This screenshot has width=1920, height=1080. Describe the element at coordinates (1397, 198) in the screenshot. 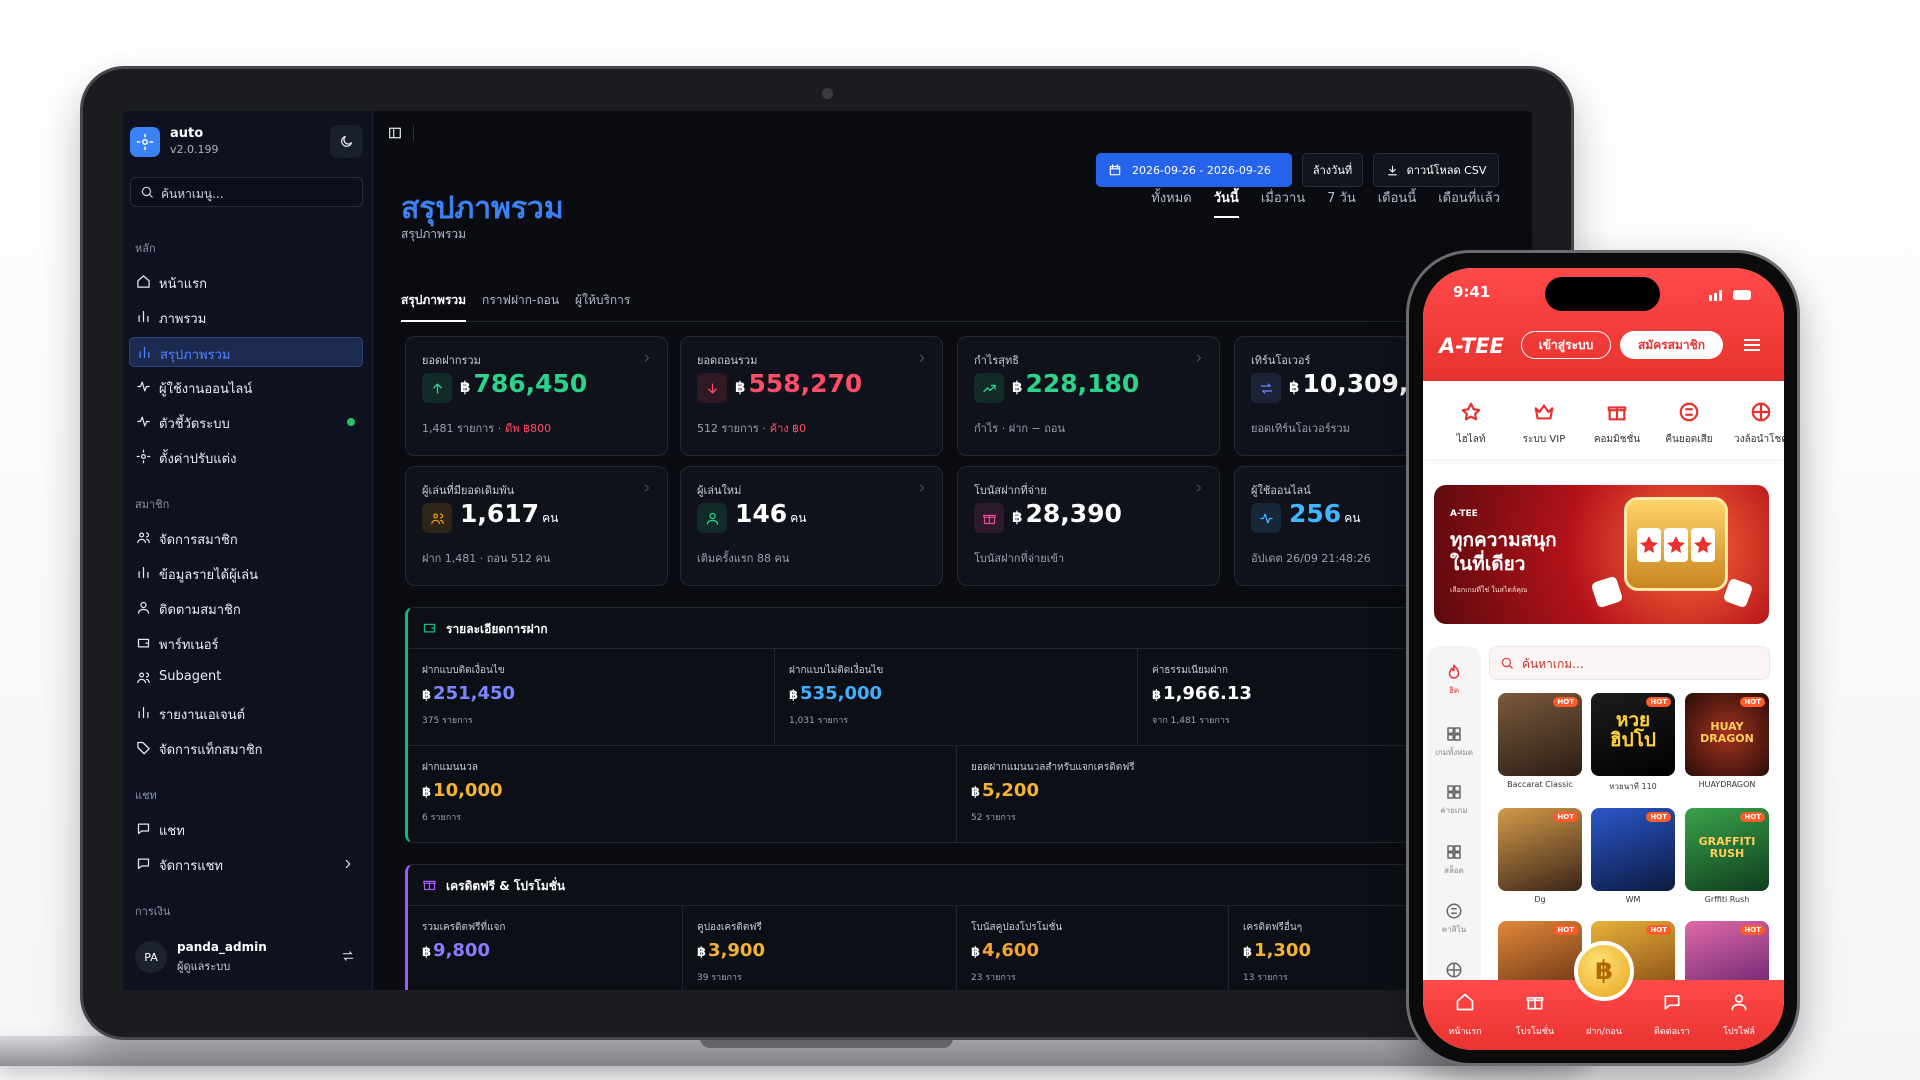

I see `period-tab: เดือนนี้` at that location.